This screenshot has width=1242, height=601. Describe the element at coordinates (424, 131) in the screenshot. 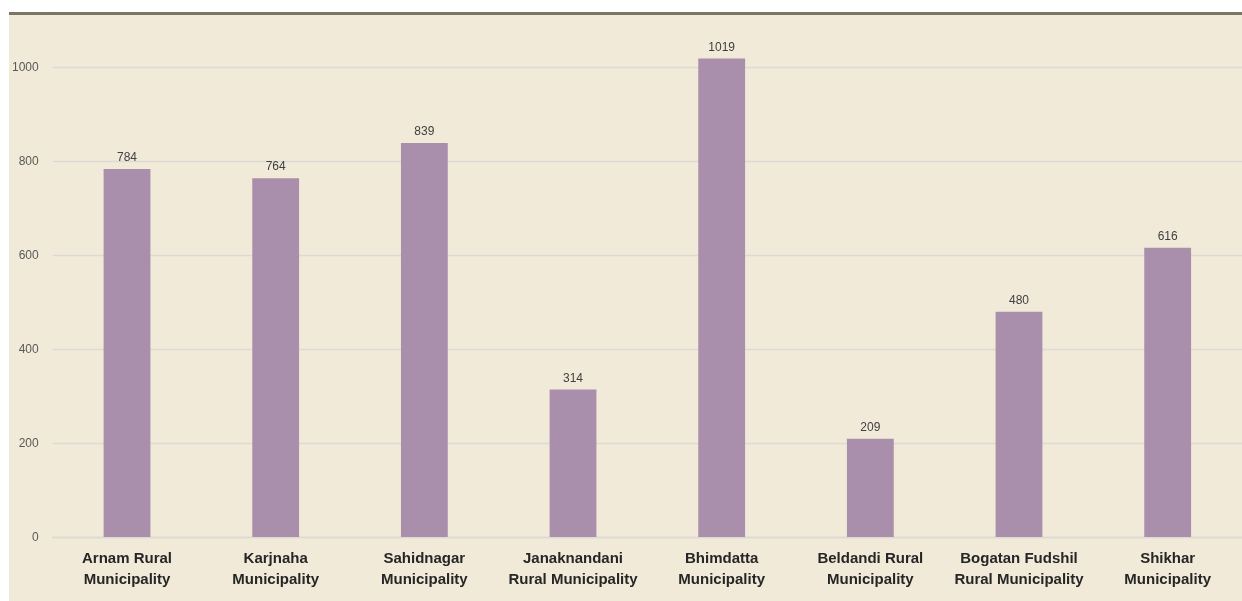

I see `data-label: 839` at that location.